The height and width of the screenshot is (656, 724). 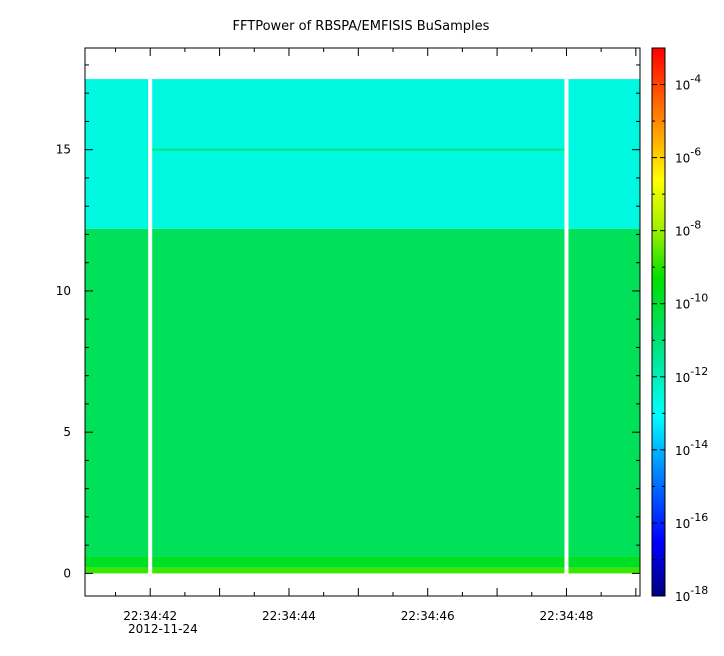 I want to click on colorbar-tick-label: 10⁻⁴, so click(x=688, y=83).